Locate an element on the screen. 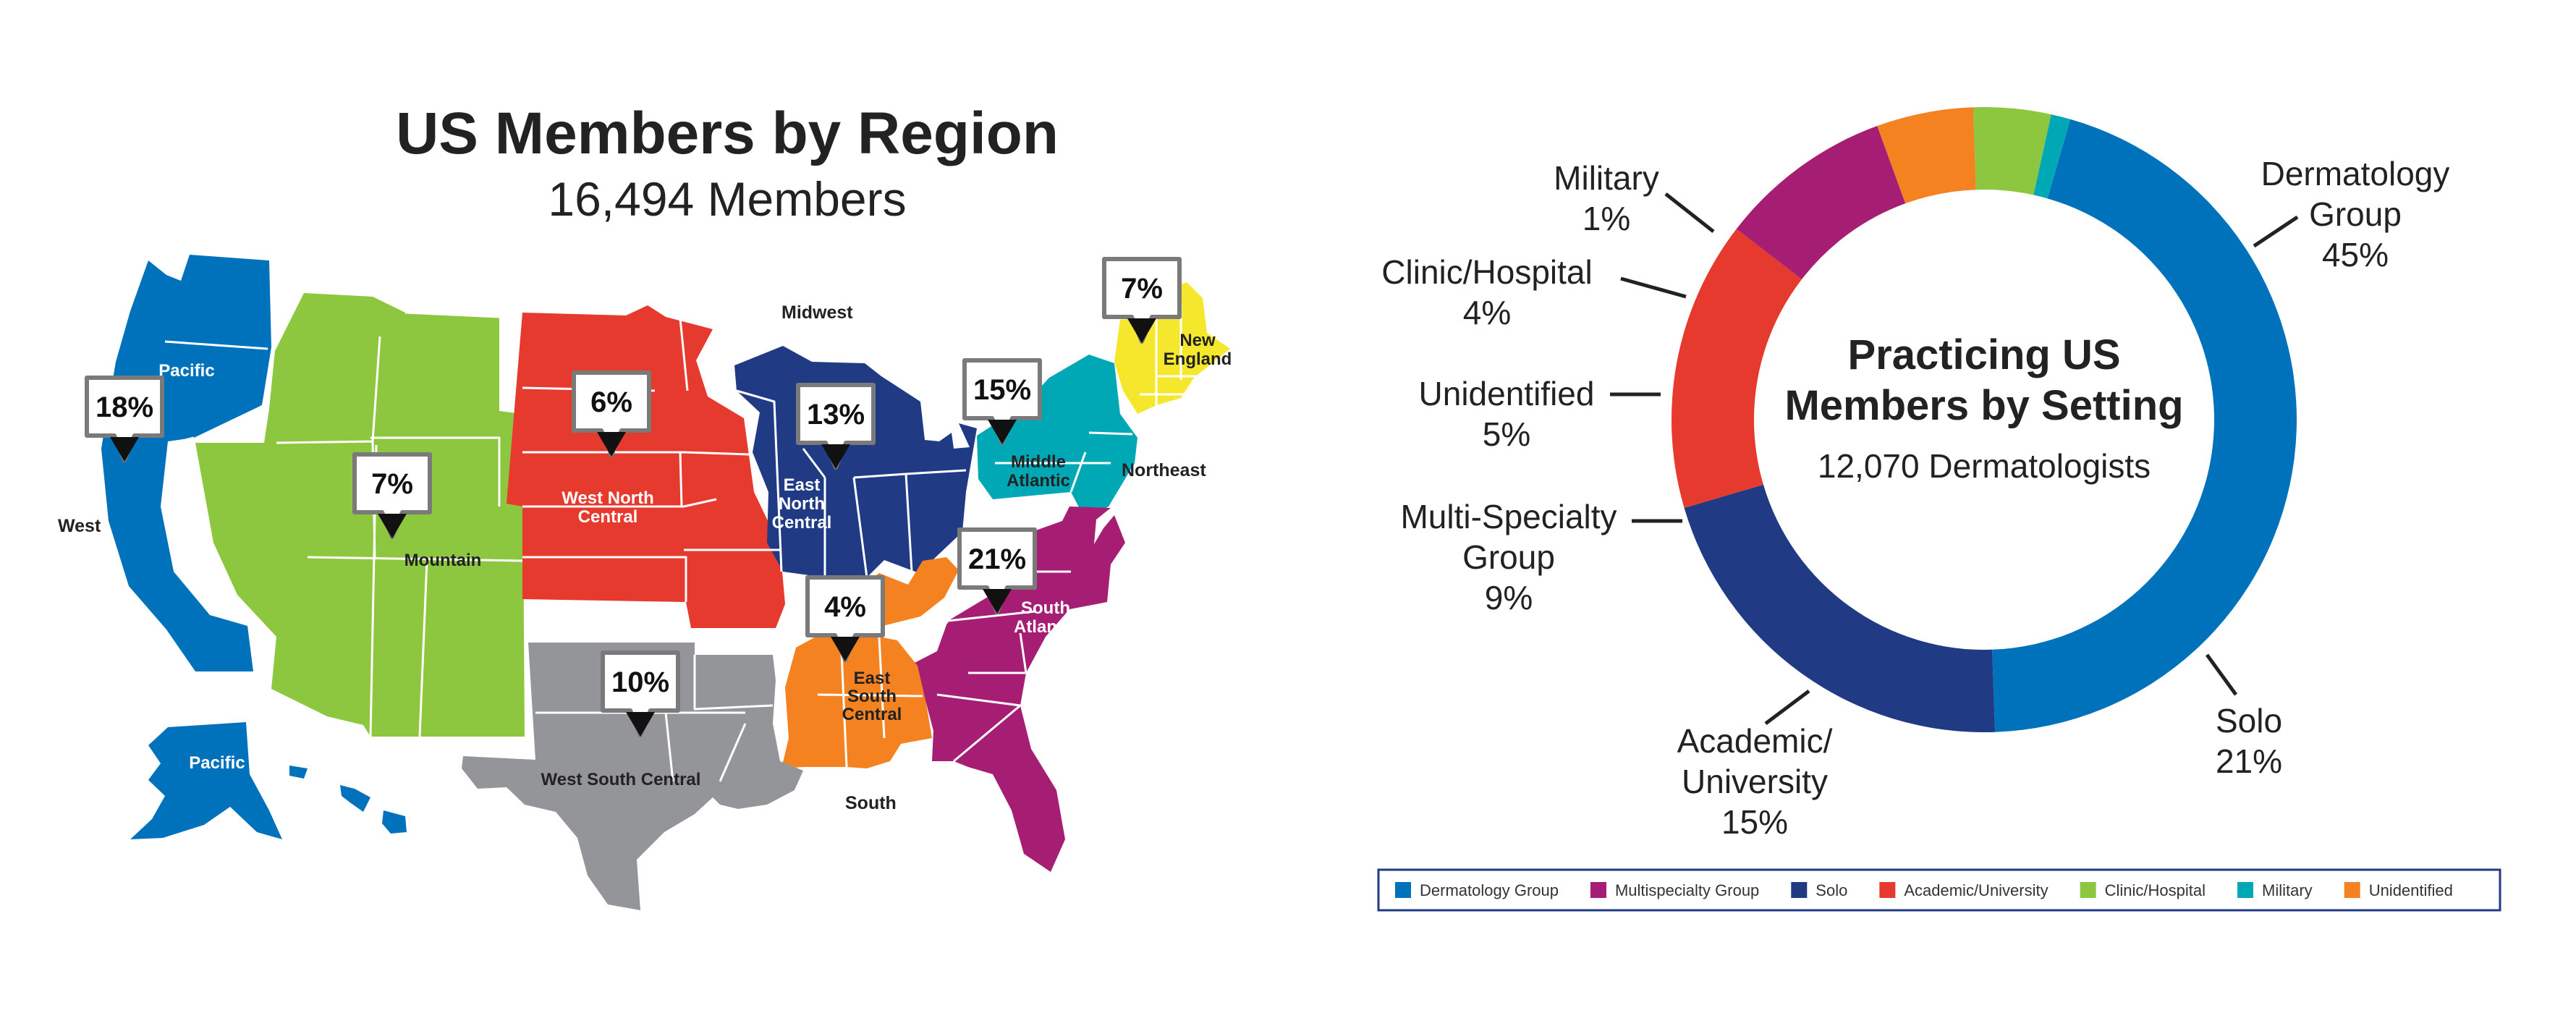 The height and width of the screenshot is (1013, 2576). pin-west-north-central: 6% is located at coordinates (611, 413).